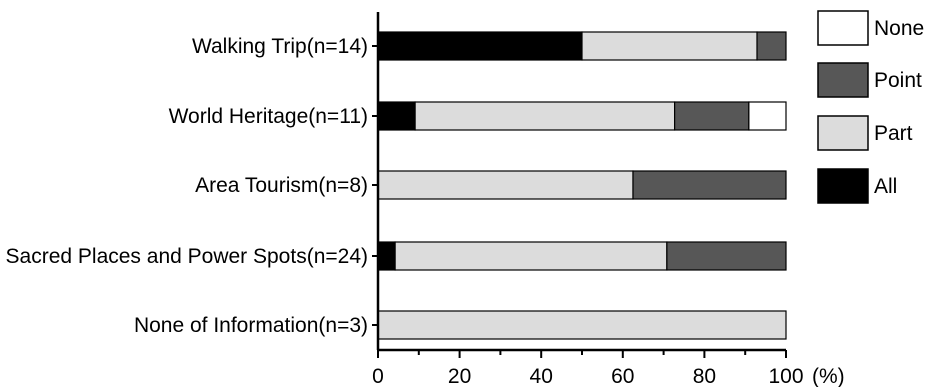 This screenshot has width=929, height=387. I want to click on x-tick-label: 80, so click(704, 376).